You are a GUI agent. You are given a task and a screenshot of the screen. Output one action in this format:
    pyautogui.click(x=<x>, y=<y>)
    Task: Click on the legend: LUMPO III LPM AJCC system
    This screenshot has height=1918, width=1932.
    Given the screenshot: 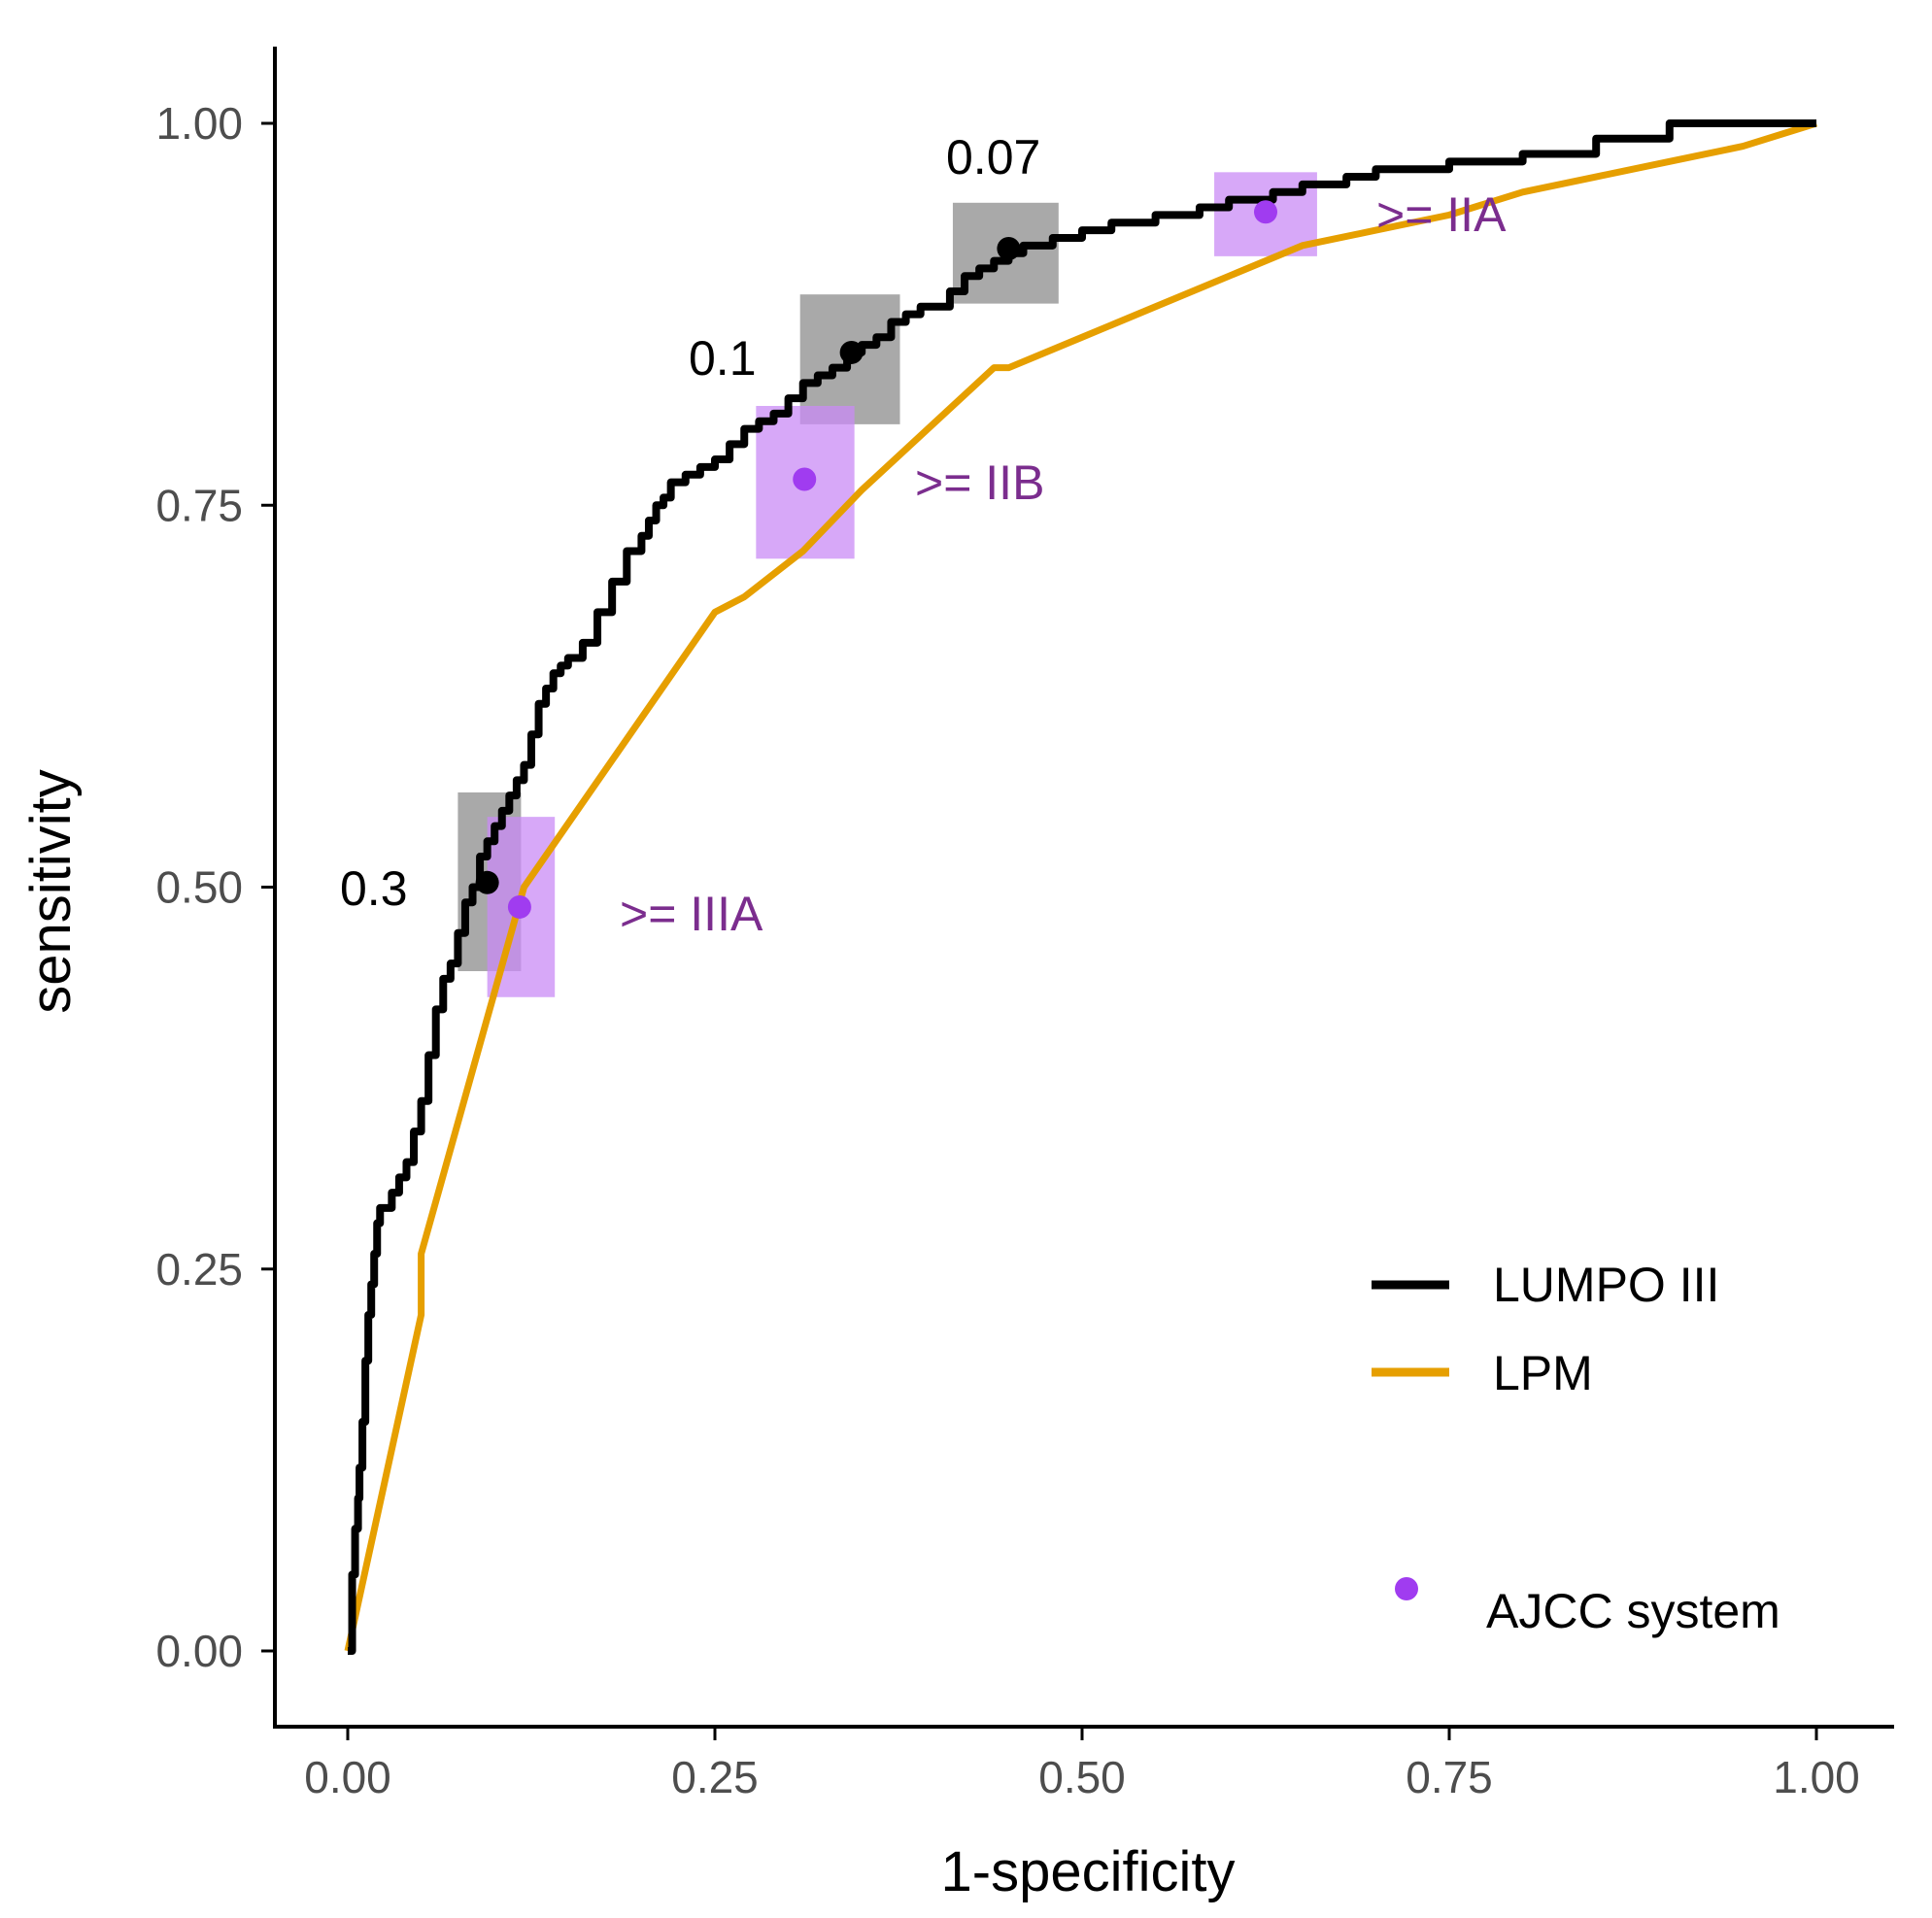 What is the action you would take?
    pyautogui.click(x=1576, y=1448)
    